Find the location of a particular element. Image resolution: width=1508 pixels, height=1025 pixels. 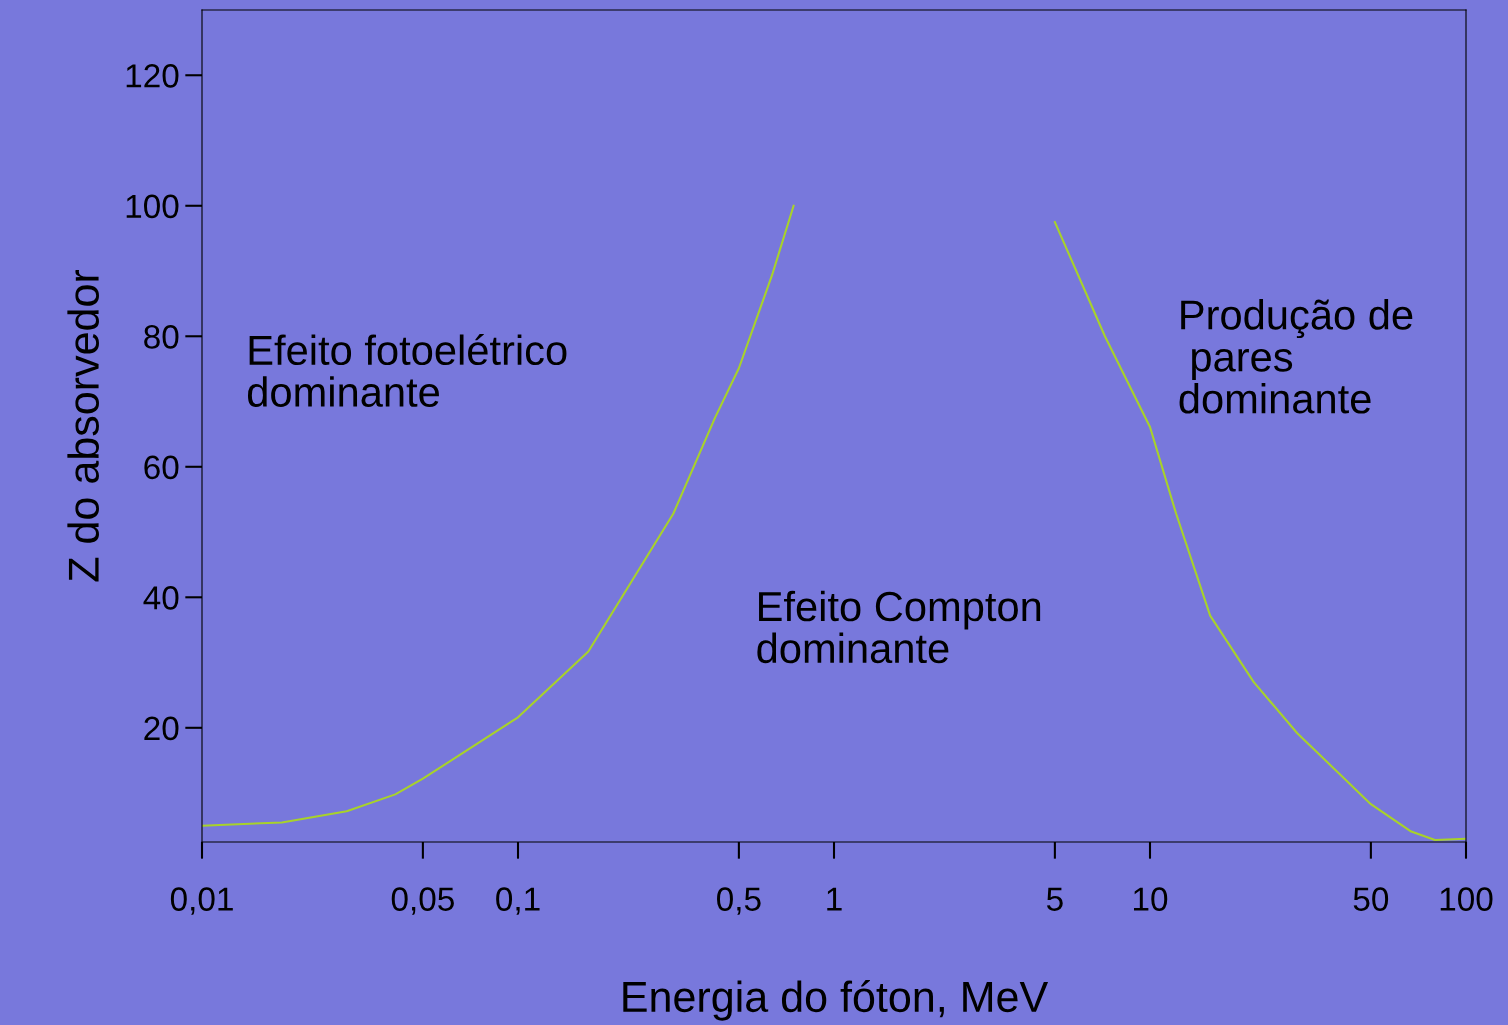

annotation: Efeito Compton dominante is located at coordinates (899, 627).